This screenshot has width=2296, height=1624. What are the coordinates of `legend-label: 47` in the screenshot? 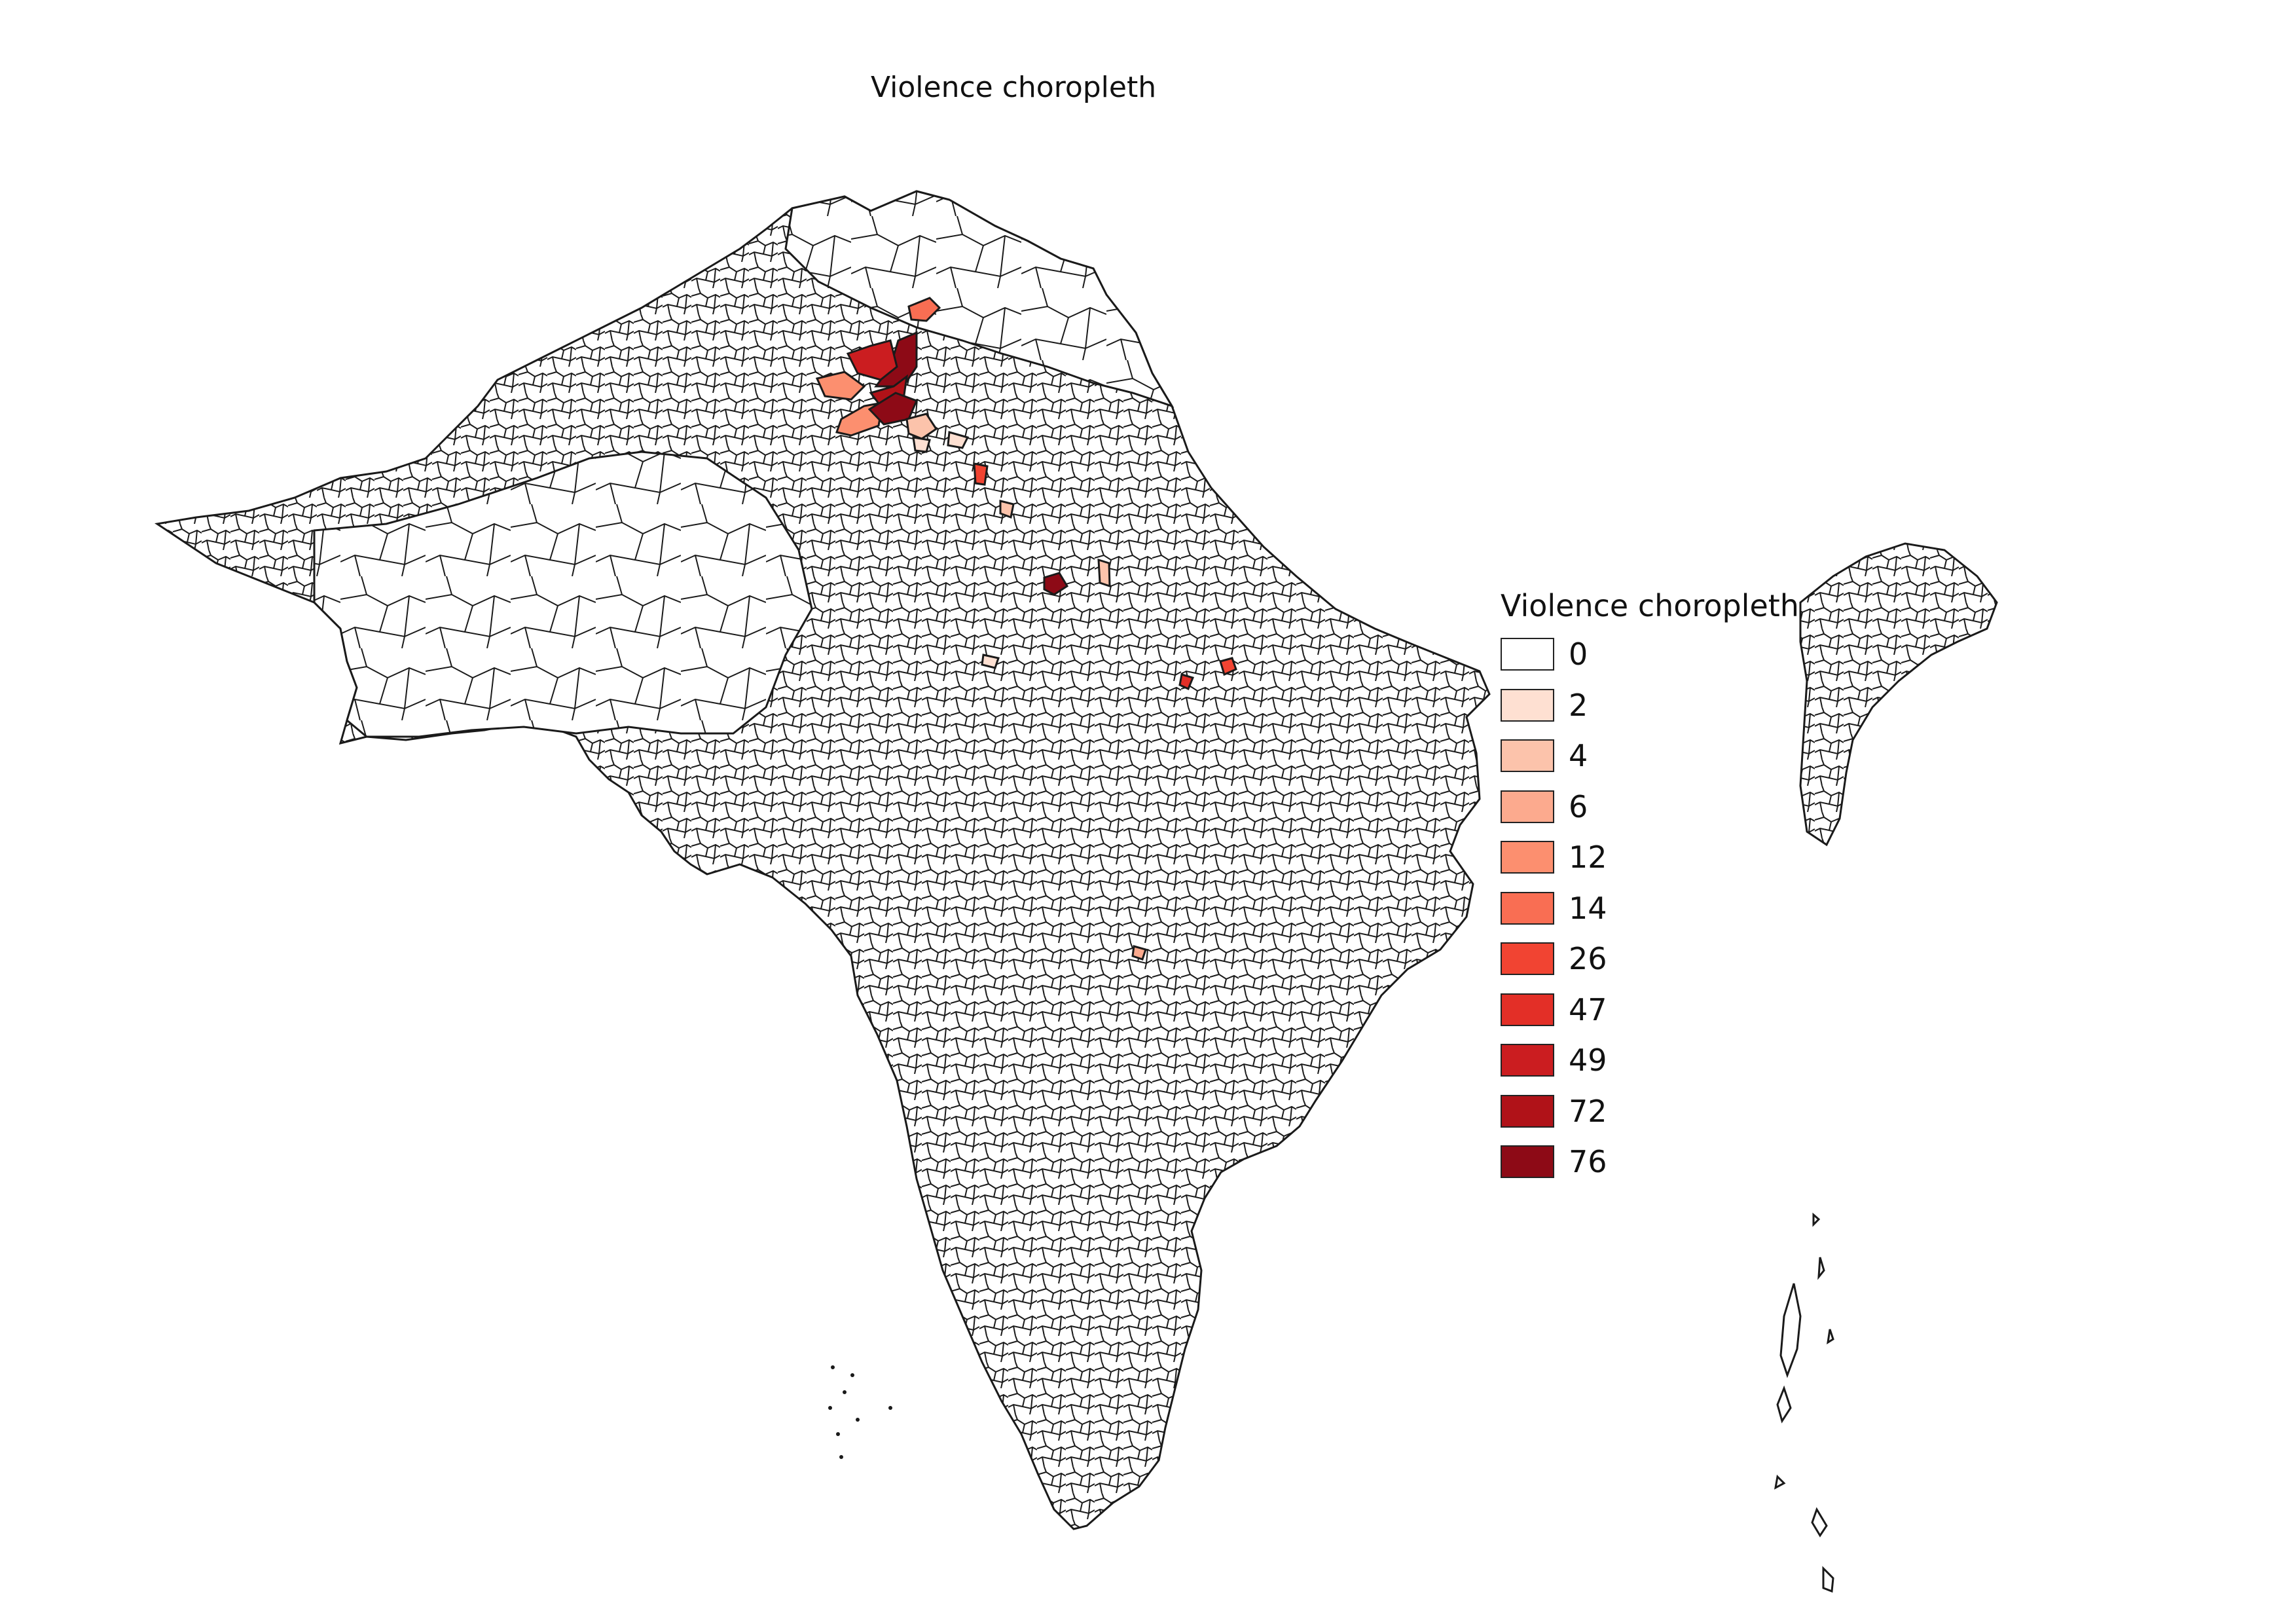 It's located at (1588, 1009).